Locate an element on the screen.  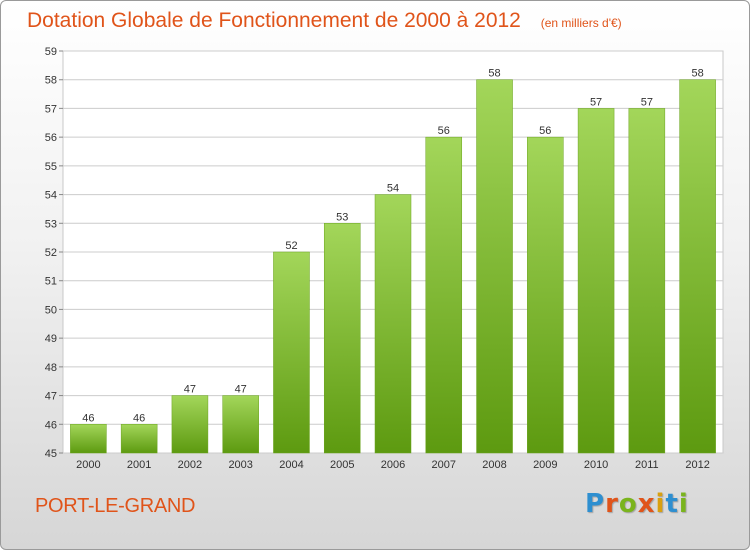
y-tick-label: 49 is located at coordinates (51, 339).